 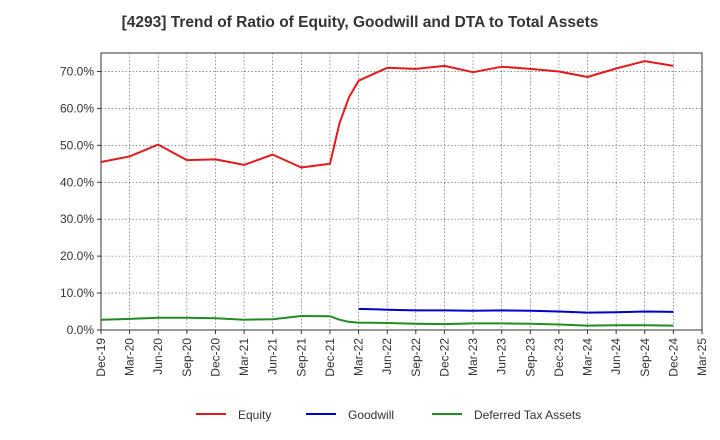 What do you see at coordinates (81, 330) in the screenshot?
I see `y-tick-label: 0.0%` at bounding box center [81, 330].